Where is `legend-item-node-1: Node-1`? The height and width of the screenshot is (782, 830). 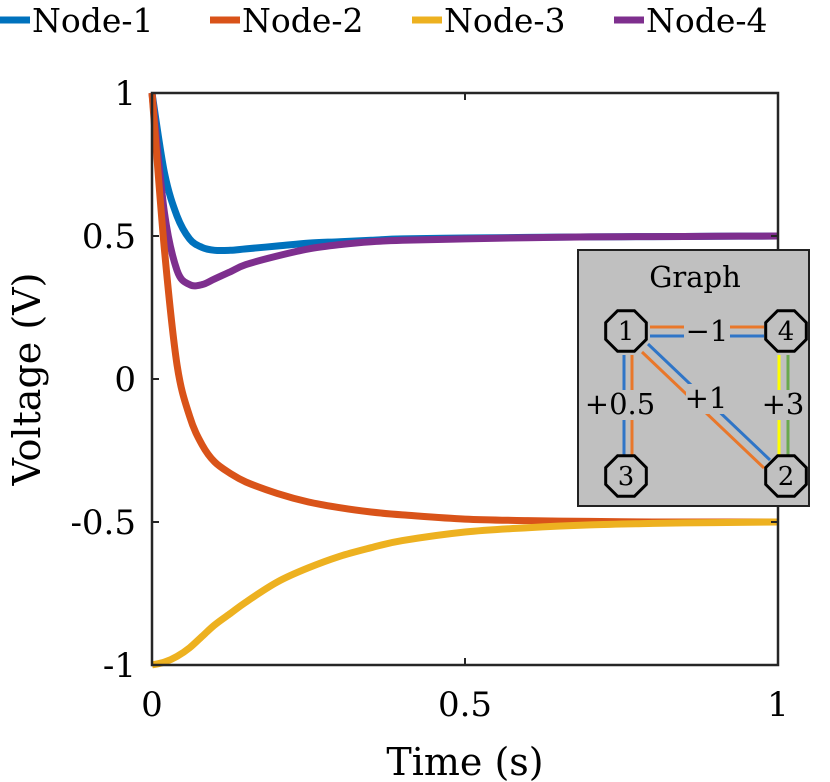 legend-item-node-1: Node-1 is located at coordinates (77, 20).